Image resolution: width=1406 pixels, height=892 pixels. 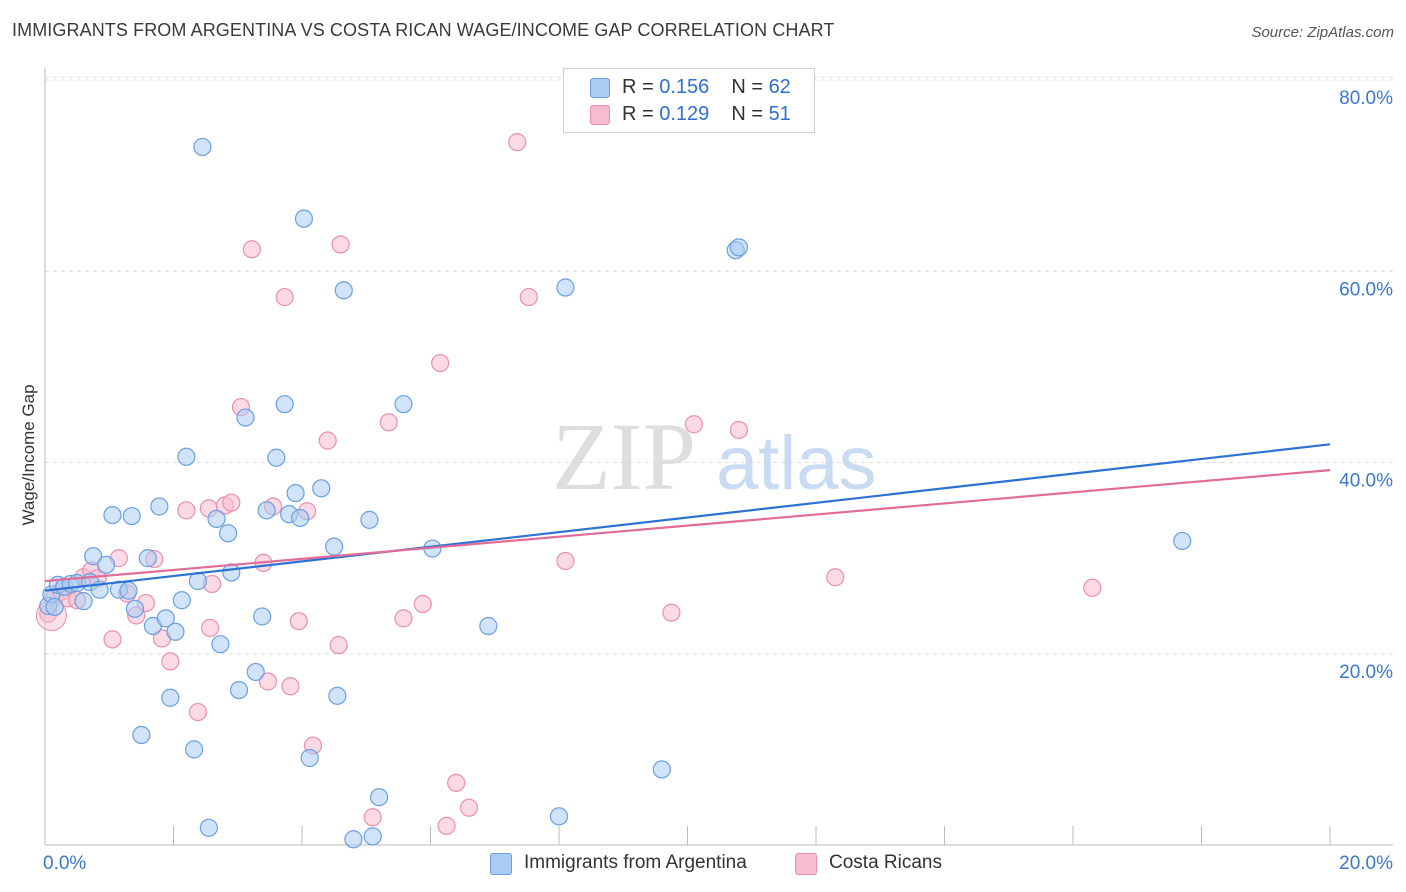 I want to click on x-tick-label-max: 20.0%, so click(x=1366, y=863).